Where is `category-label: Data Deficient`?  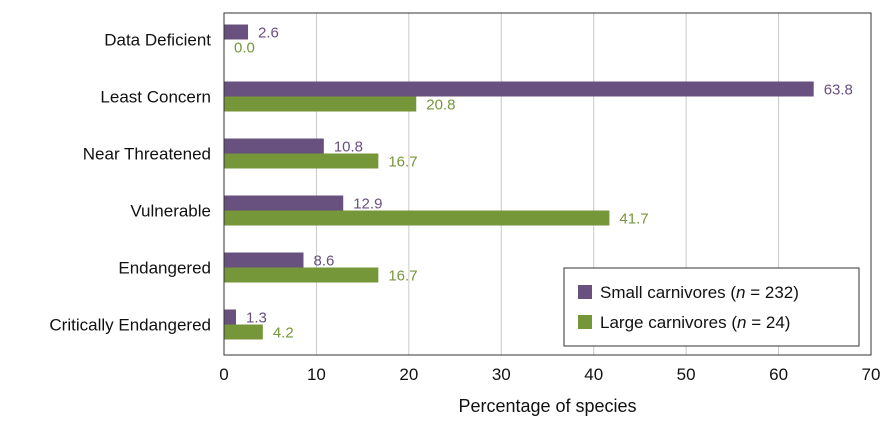
category-label: Data Deficient is located at coordinates (157, 40).